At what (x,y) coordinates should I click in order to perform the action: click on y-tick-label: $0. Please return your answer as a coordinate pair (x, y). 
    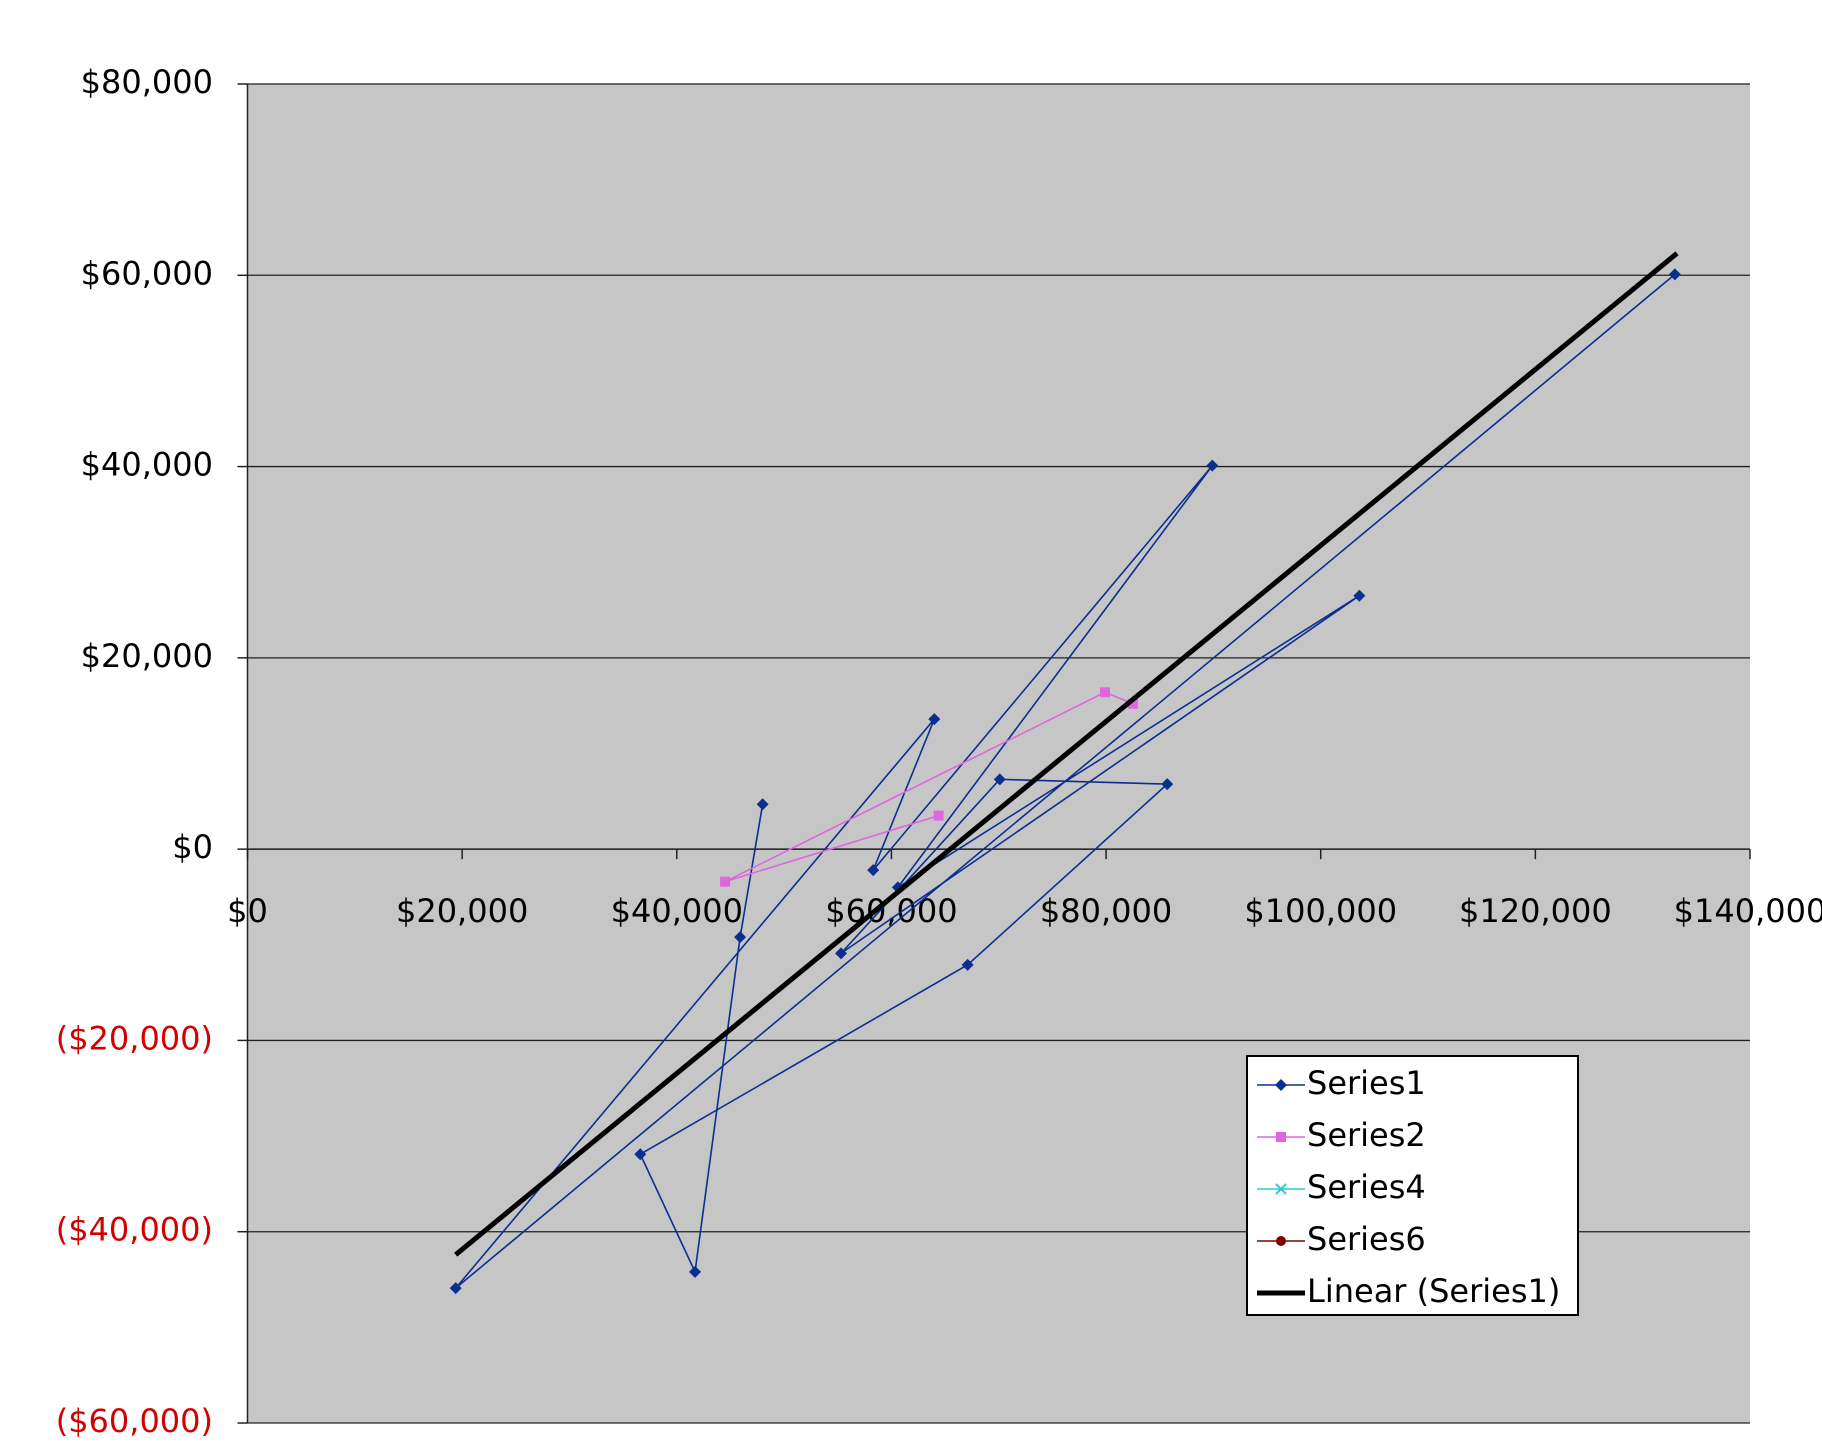
    Looking at the image, I should click on (192, 847).